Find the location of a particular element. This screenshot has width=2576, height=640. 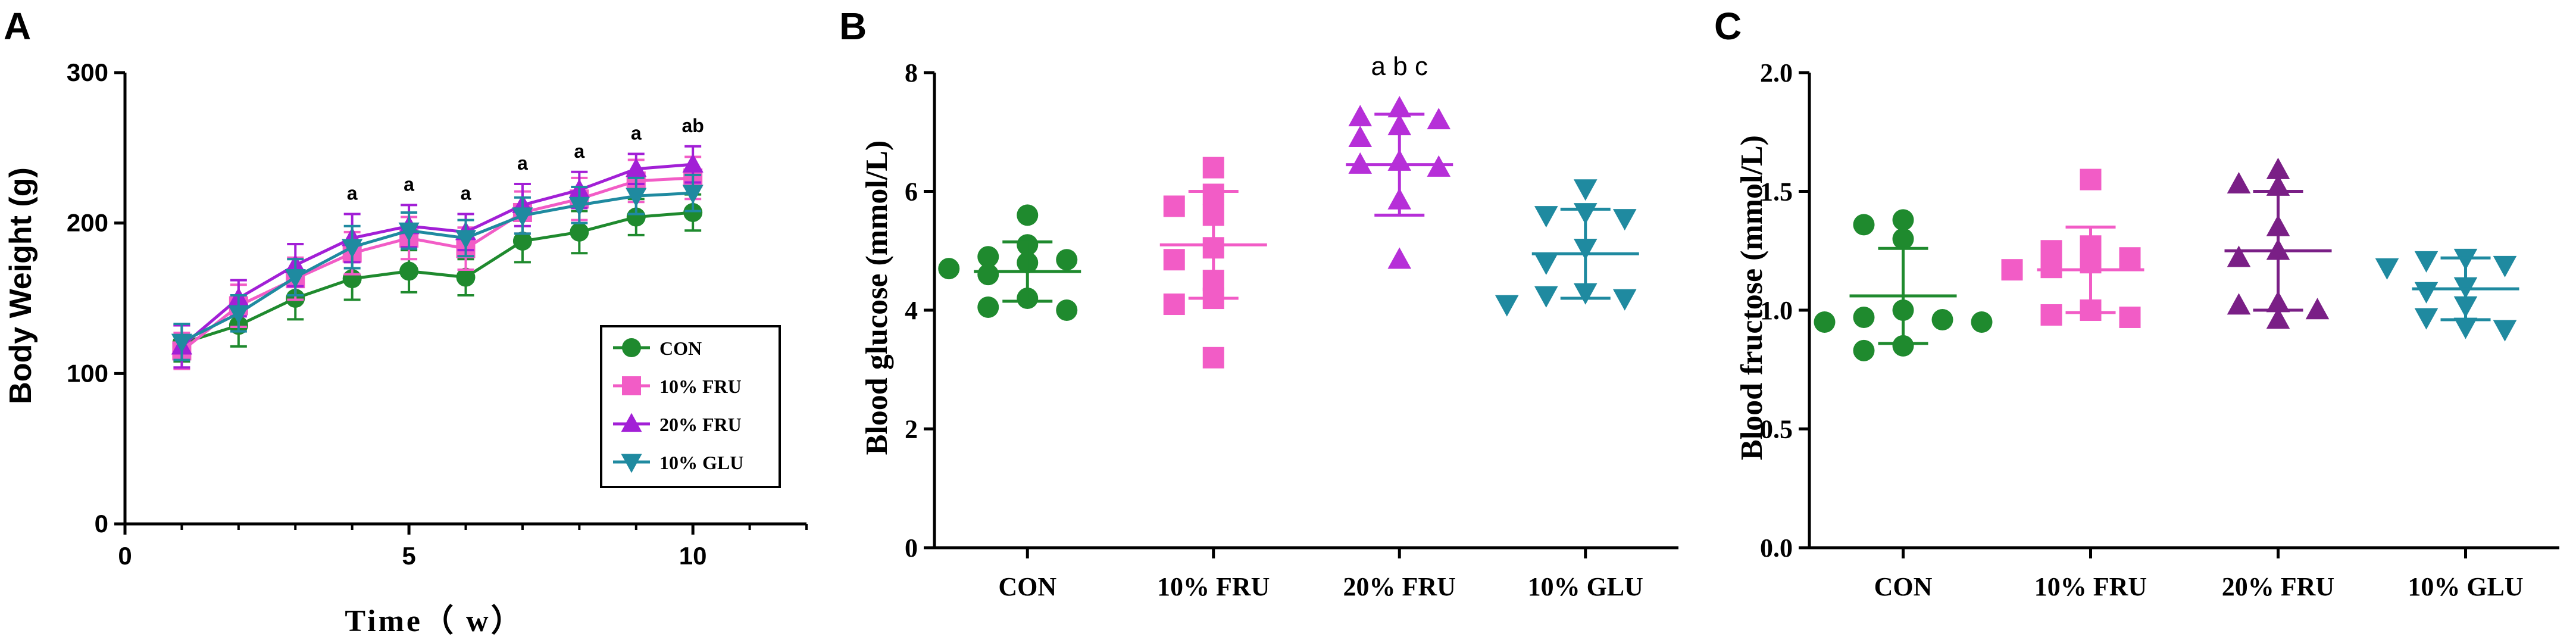

panel-a-series-line-10-glu is located at coordinates (437, 267).